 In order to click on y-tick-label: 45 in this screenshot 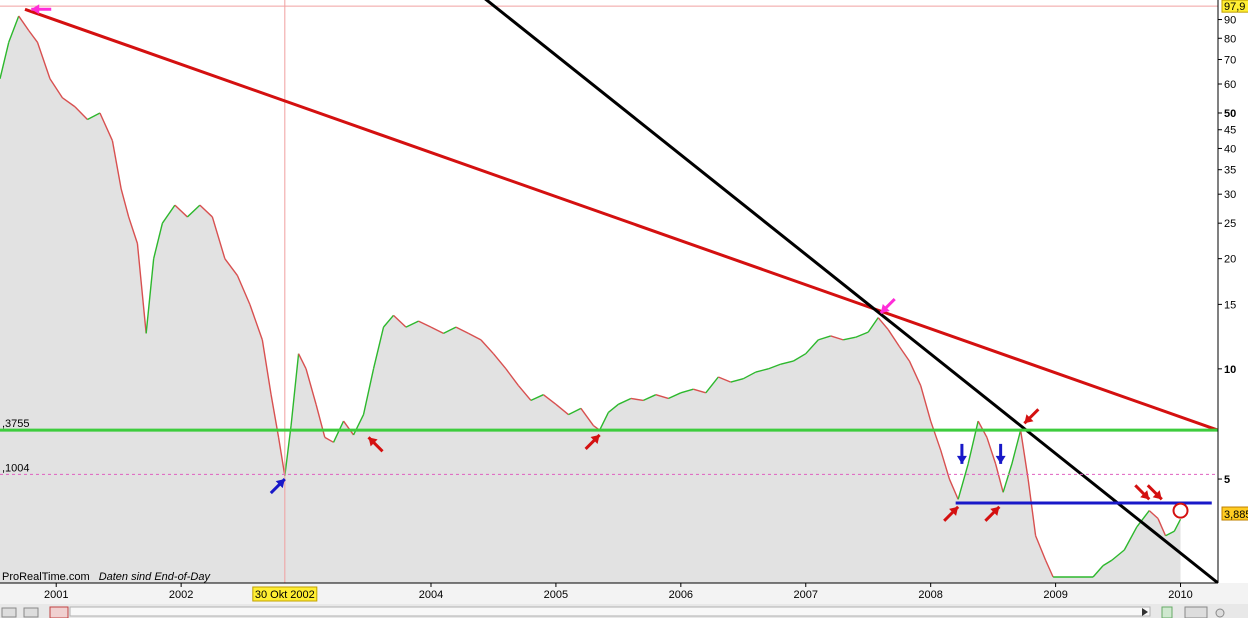, I will do `click(1230, 131)`.